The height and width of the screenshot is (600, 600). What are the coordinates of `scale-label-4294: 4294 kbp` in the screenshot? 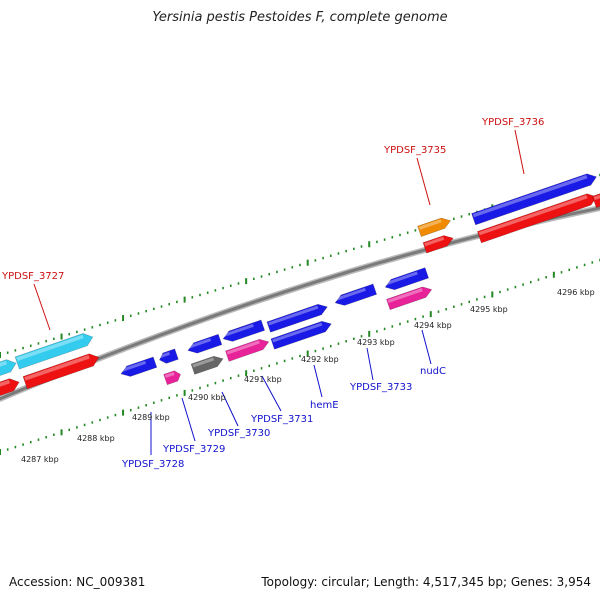 It's located at (433, 325).